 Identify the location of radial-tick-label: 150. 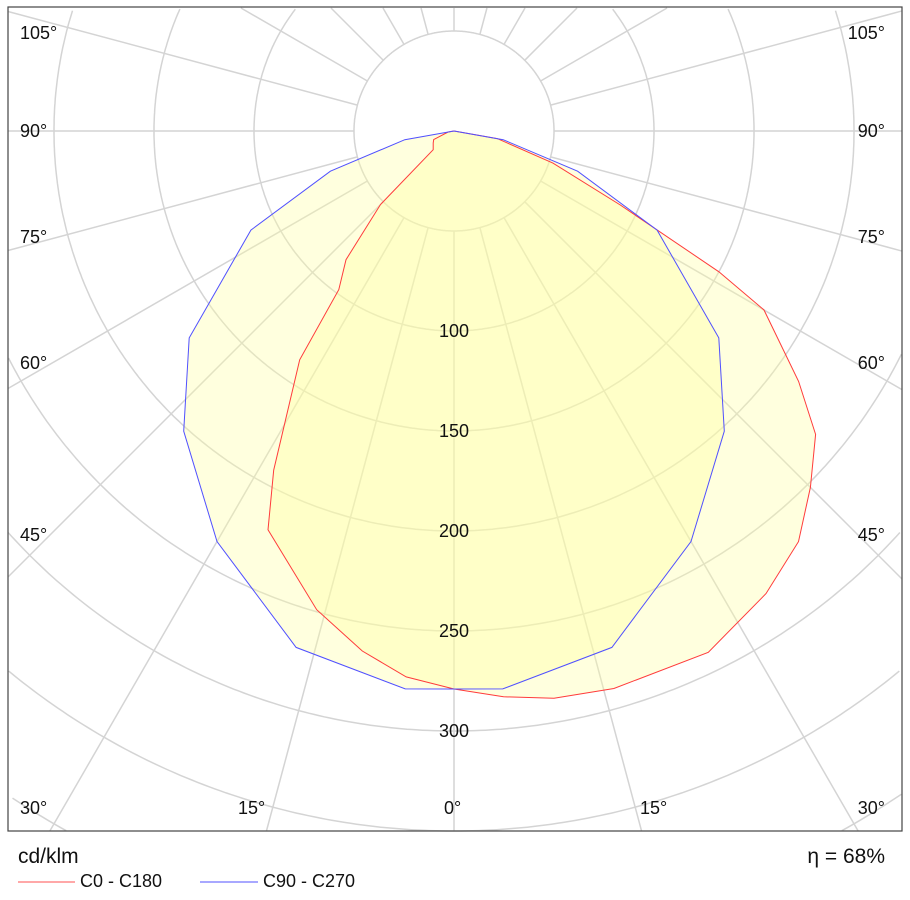
(454, 431).